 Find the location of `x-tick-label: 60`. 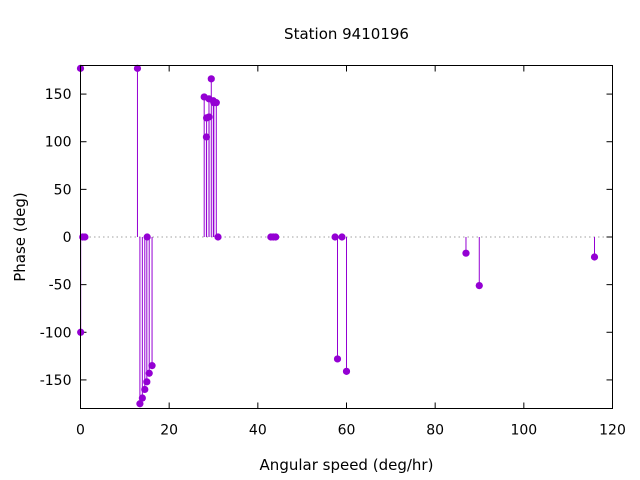

x-tick-label: 60 is located at coordinates (347, 431).